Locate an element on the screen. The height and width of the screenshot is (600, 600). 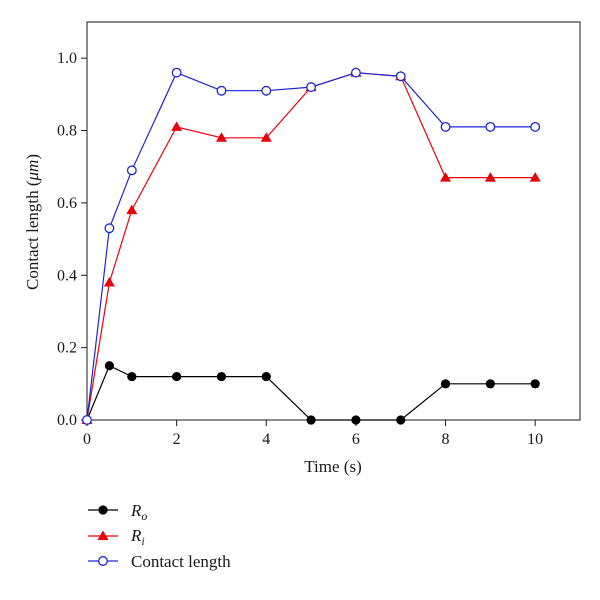
x-tick-label: 10 is located at coordinates (535, 439).